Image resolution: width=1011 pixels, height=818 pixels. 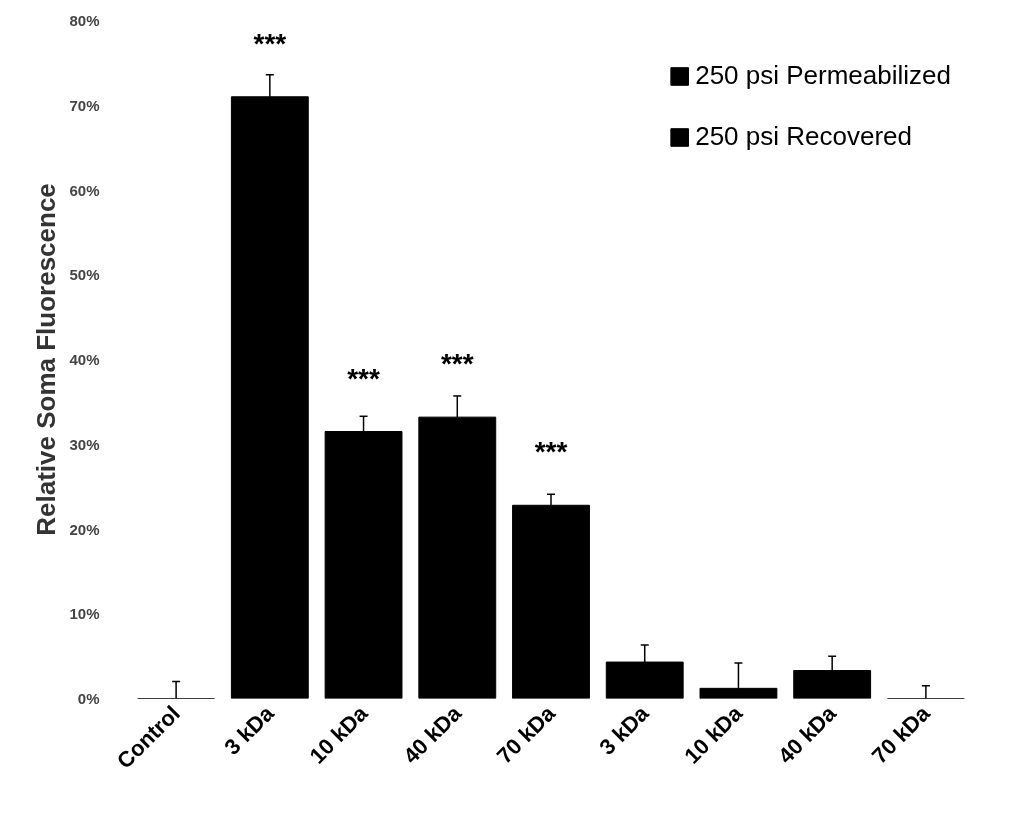 I want to click on y-tick-label: 0%, so click(x=88, y=698).